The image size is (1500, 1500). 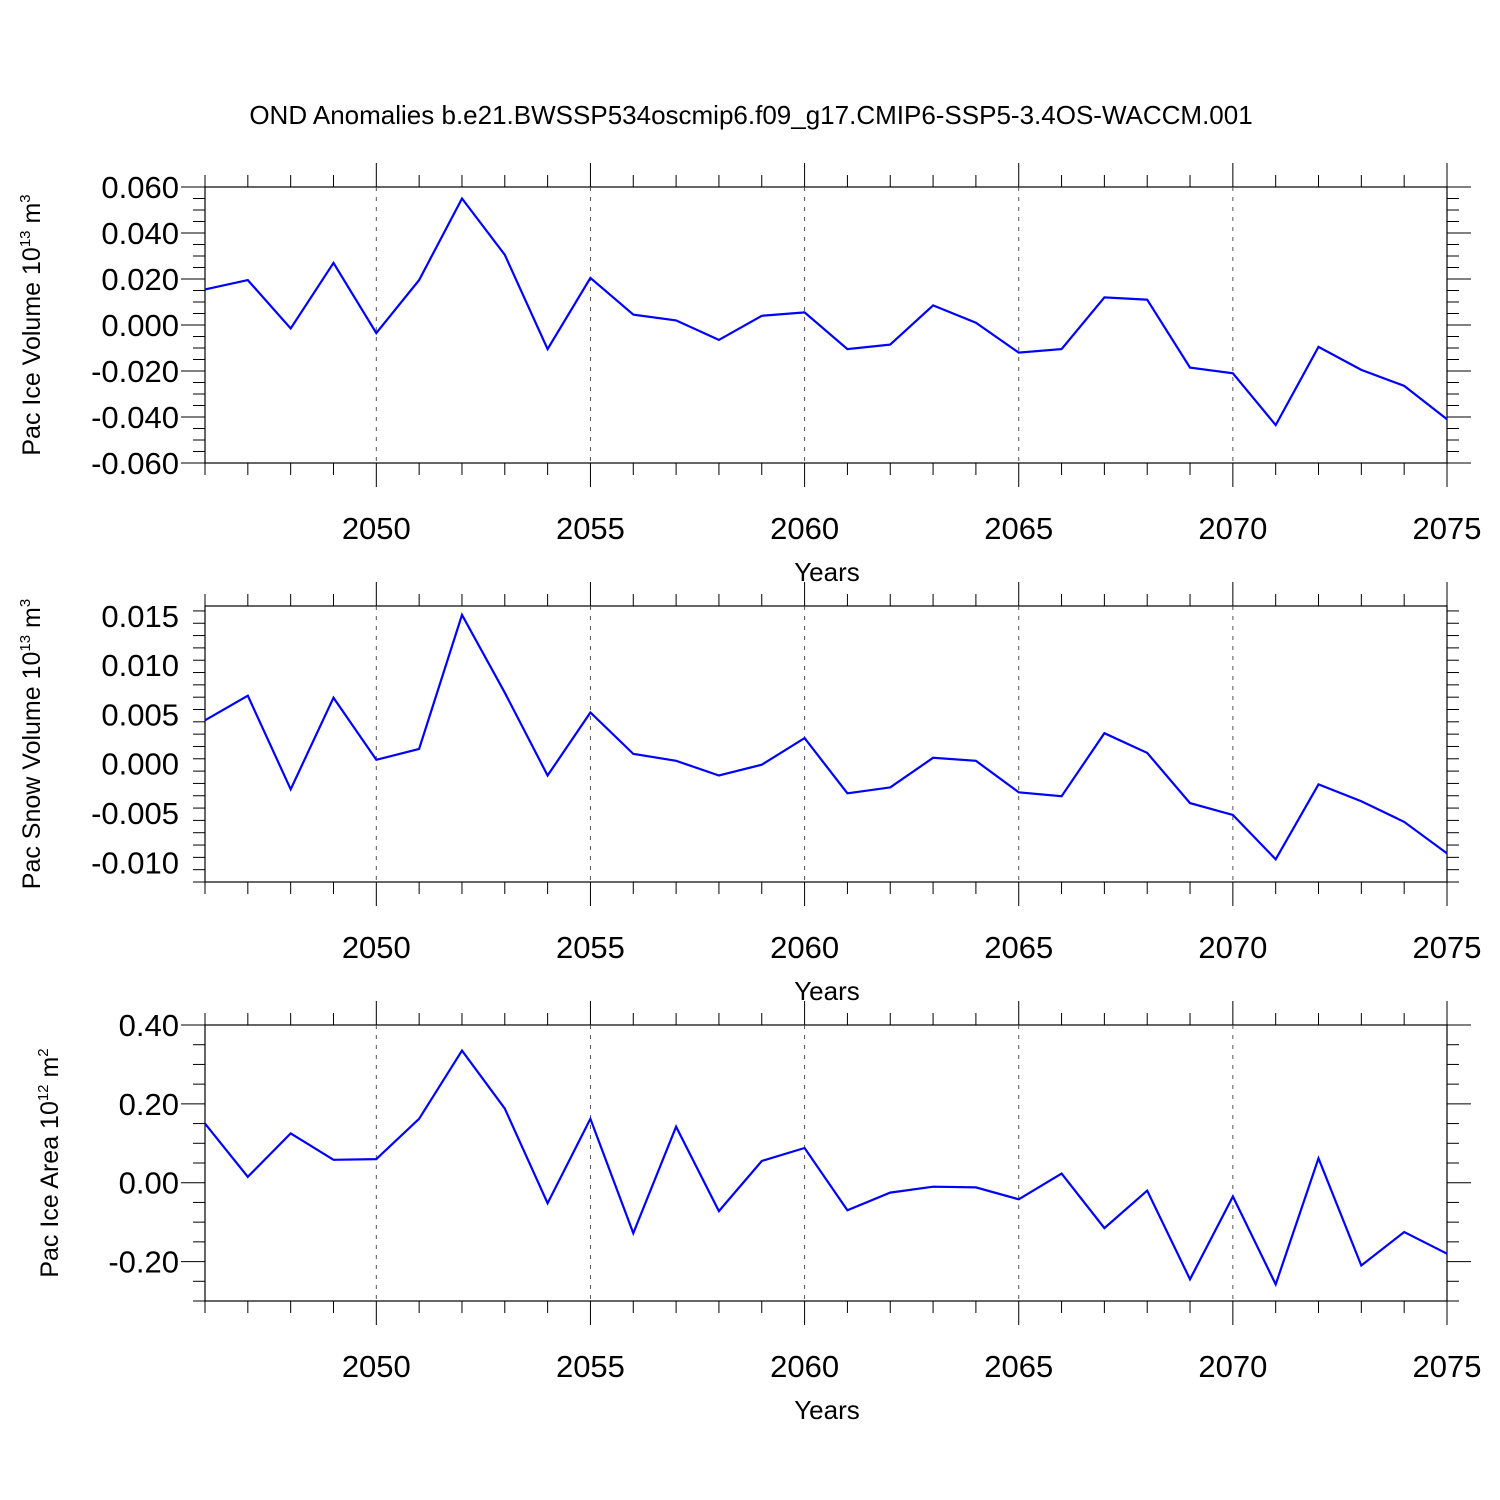 I want to click on y-tick-label: -0.005, so click(x=135, y=813).